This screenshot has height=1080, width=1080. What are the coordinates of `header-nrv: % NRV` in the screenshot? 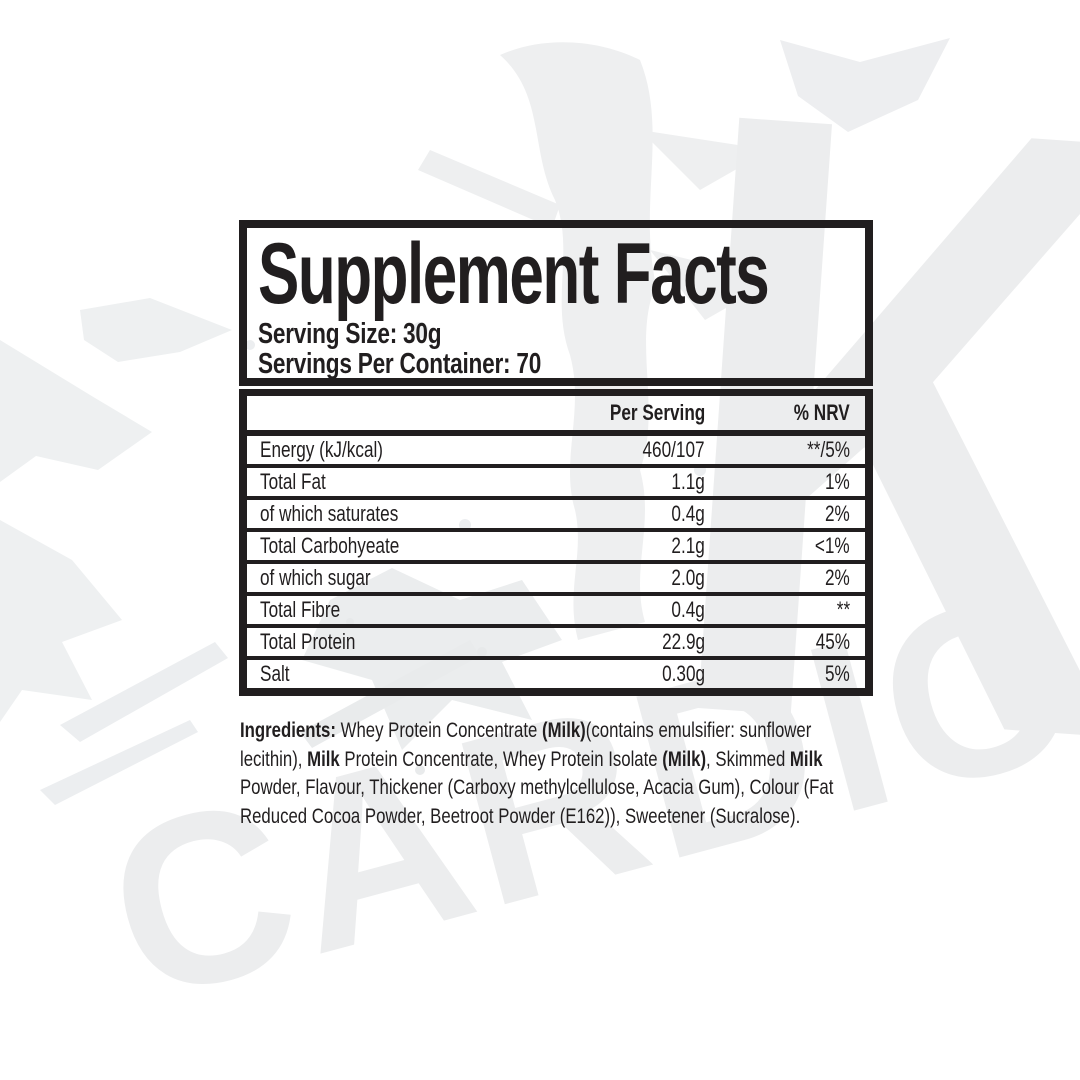 It's located at (822, 412).